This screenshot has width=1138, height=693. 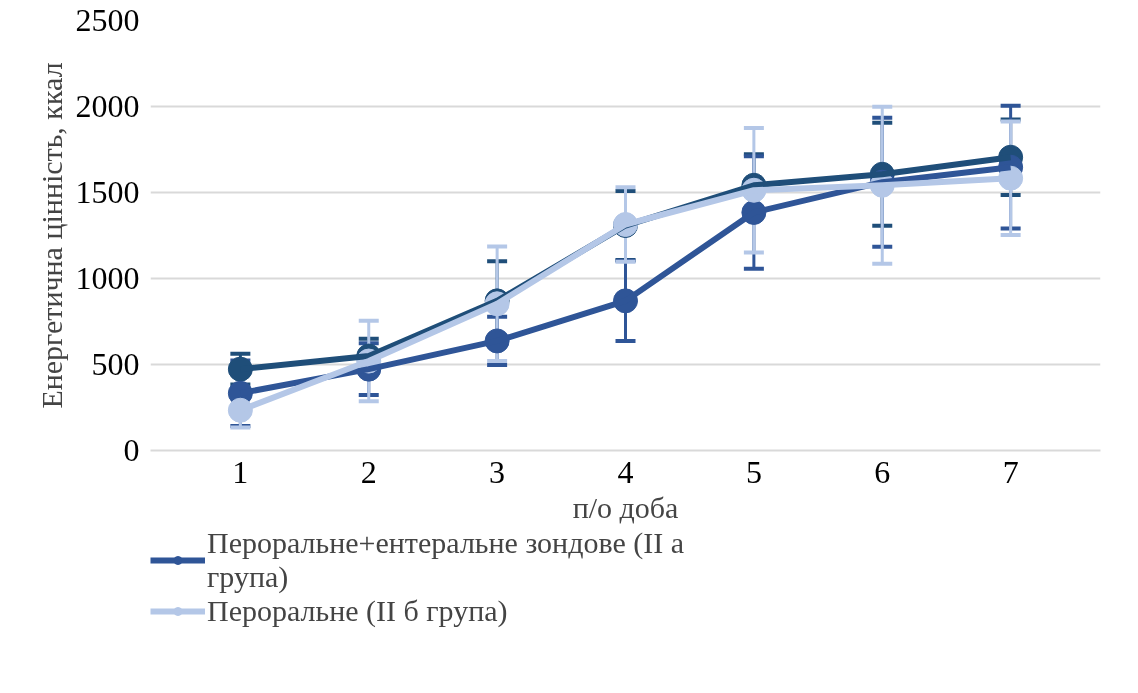 What do you see at coordinates (497, 471) in the screenshot?
I see `x-tick-label: 3` at bounding box center [497, 471].